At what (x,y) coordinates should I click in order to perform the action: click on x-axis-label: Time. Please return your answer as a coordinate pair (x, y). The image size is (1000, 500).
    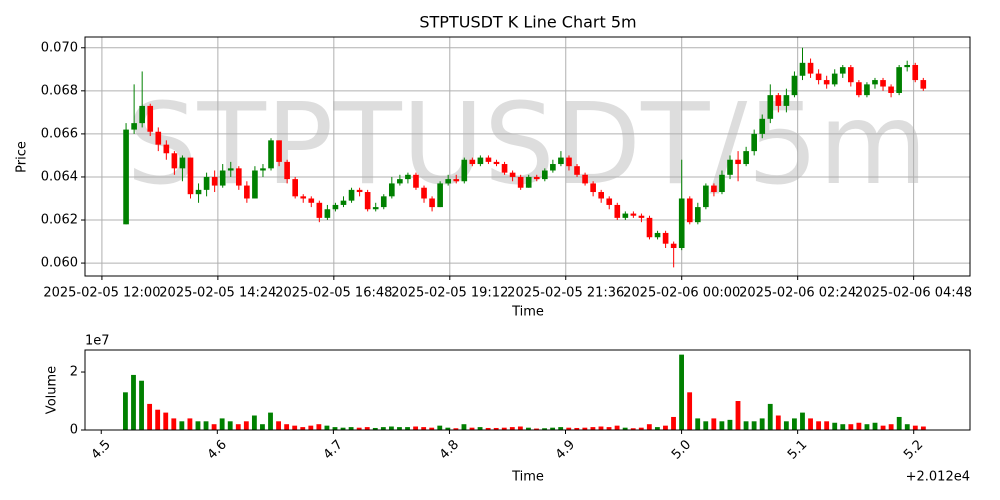
    Looking at the image, I should click on (527, 312).